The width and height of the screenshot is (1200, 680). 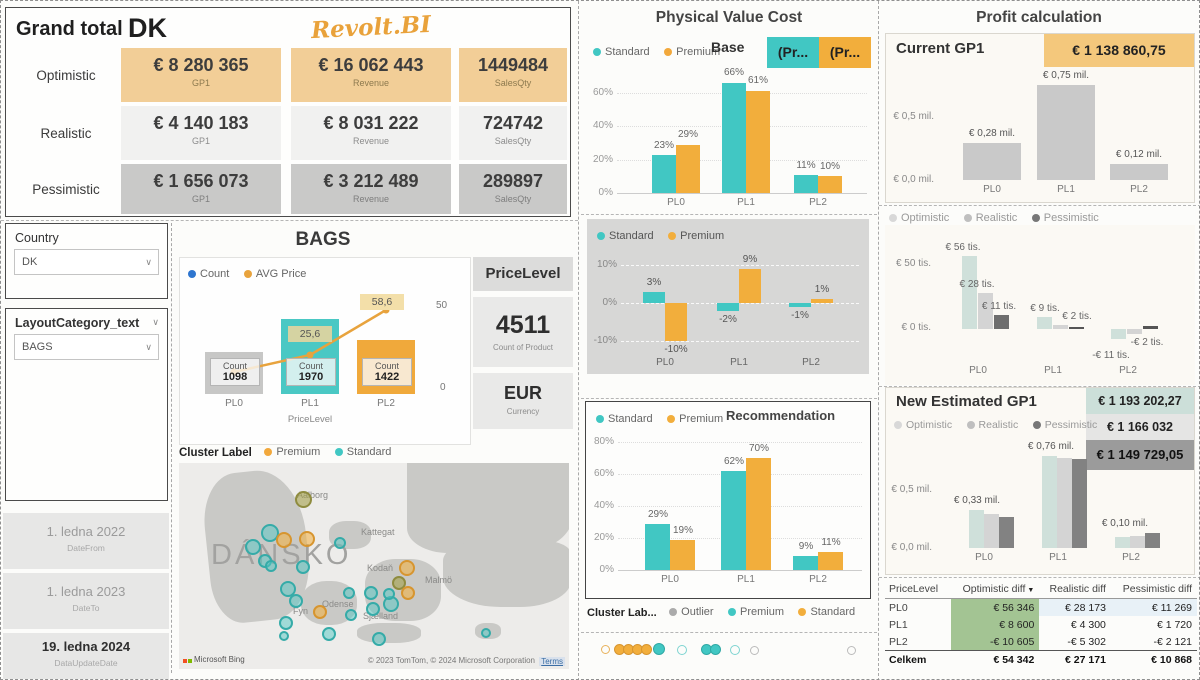 What do you see at coordinates (86, 347) in the screenshot?
I see `layout-category-select: BAGS ∨` at bounding box center [86, 347].